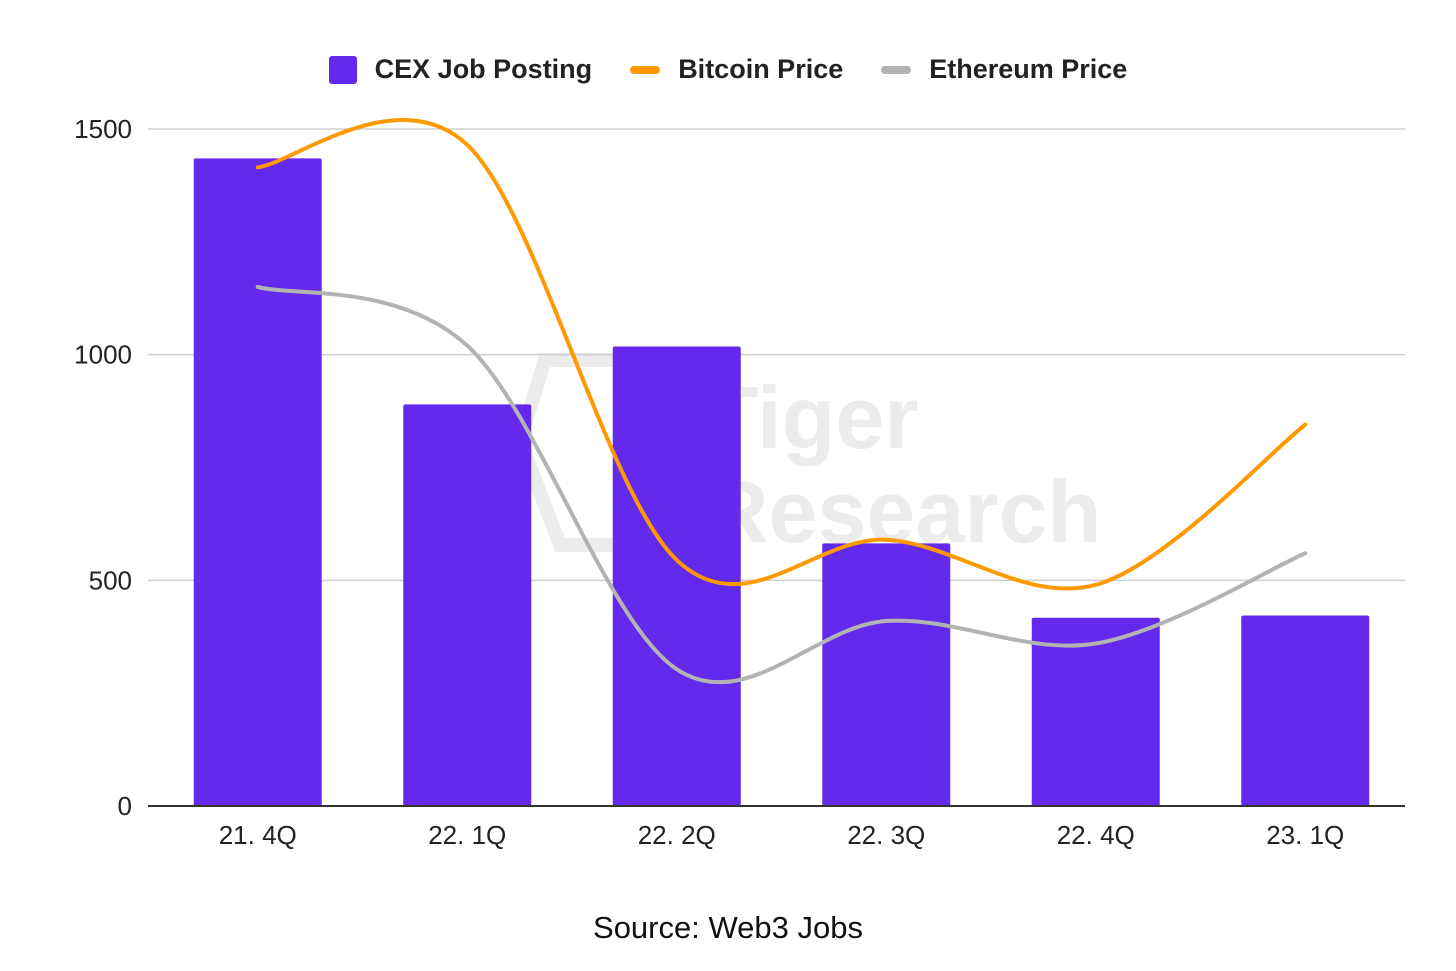  What do you see at coordinates (125, 806) in the screenshot?
I see `y-tick-label: 0` at bounding box center [125, 806].